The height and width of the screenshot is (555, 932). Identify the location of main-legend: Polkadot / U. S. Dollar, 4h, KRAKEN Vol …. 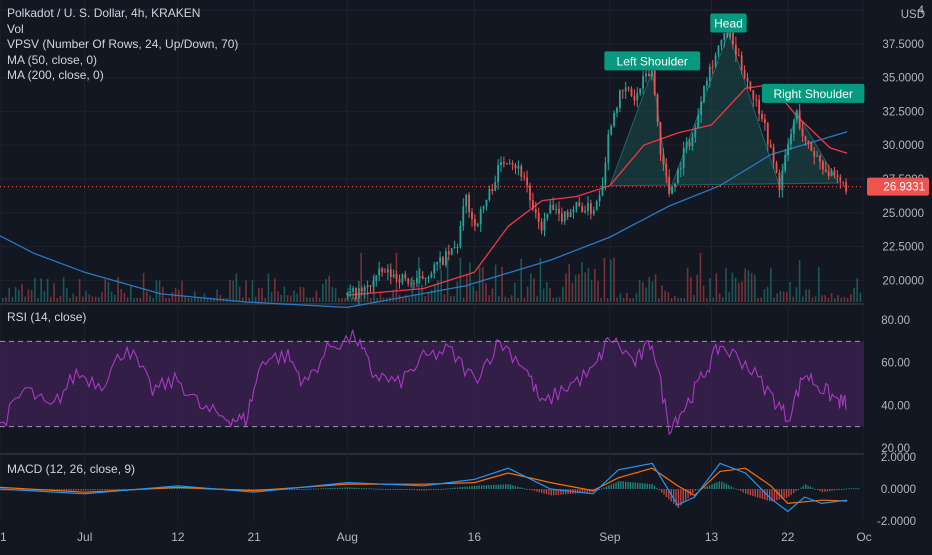
(122, 45).